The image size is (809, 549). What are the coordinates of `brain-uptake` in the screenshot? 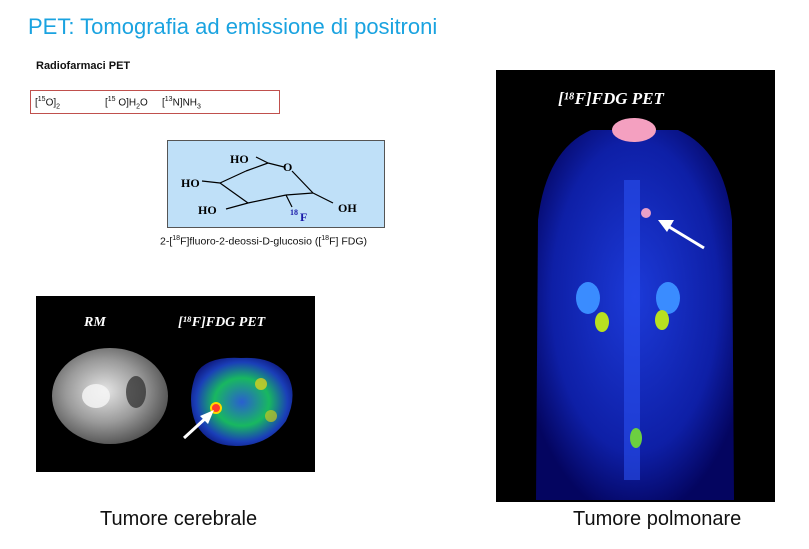 It's located at (634, 130).